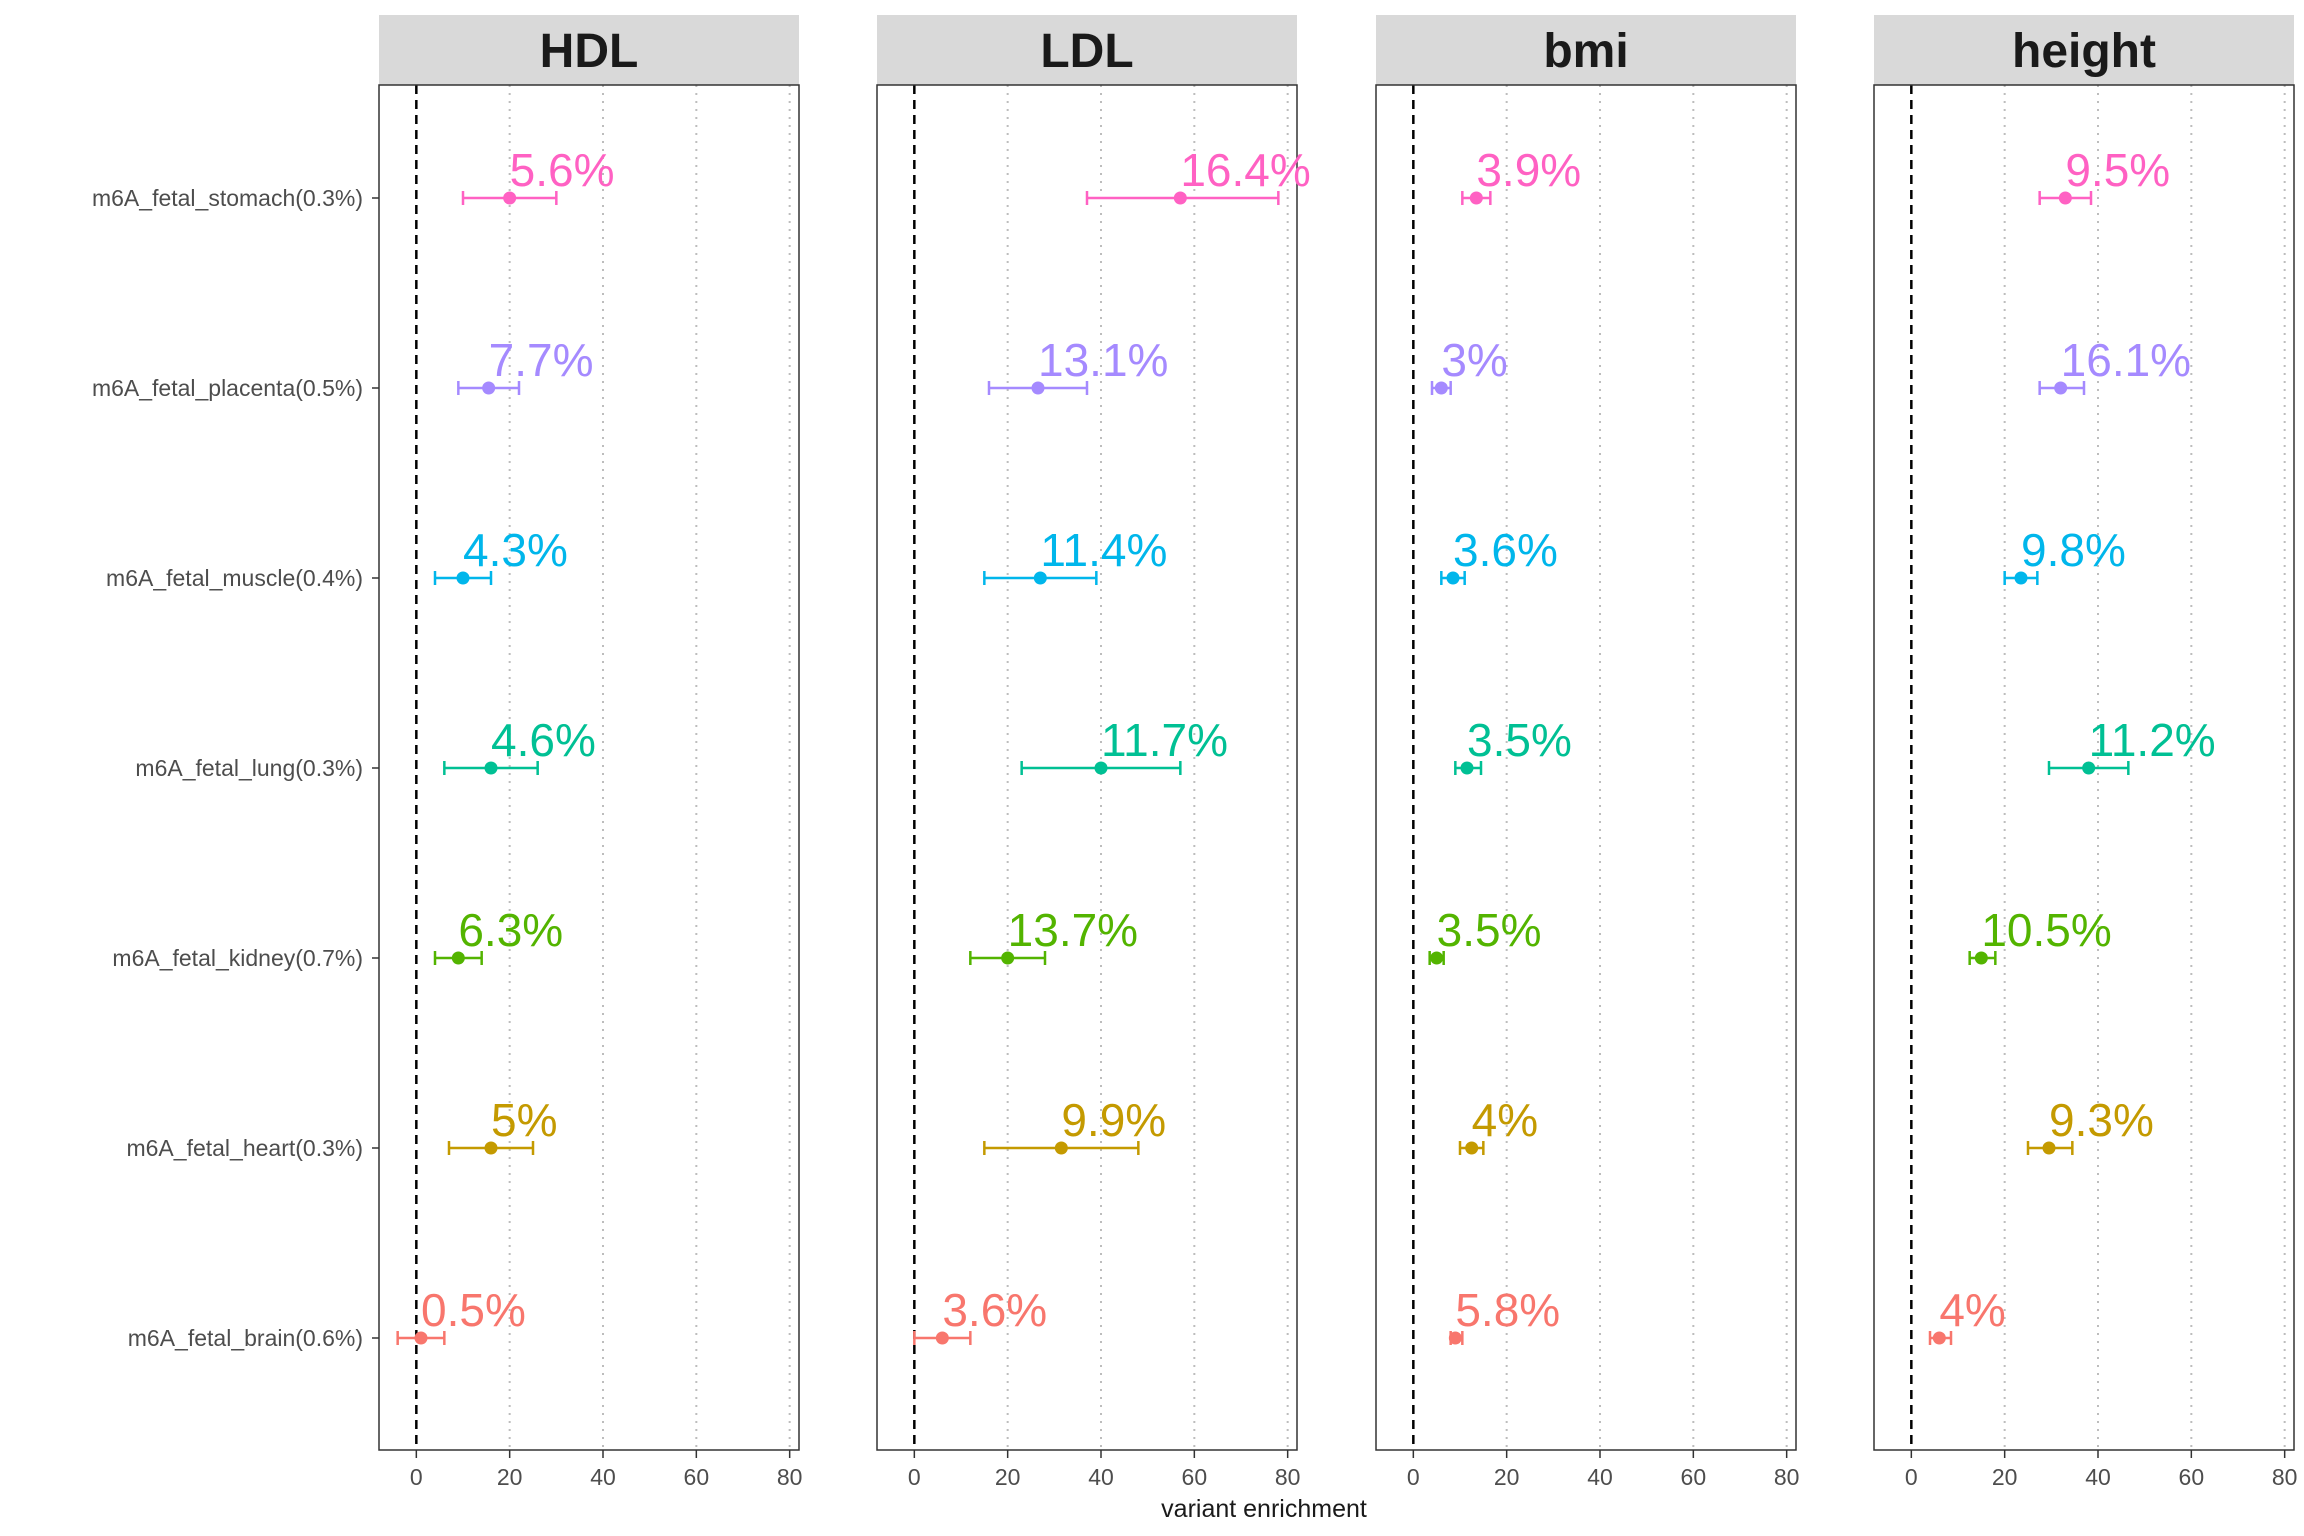 Image resolution: width=2304 pixels, height=1536 pixels. Describe the element at coordinates (1264, 1509) in the screenshot. I see `x-axis-title: variant enrichment` at that location.